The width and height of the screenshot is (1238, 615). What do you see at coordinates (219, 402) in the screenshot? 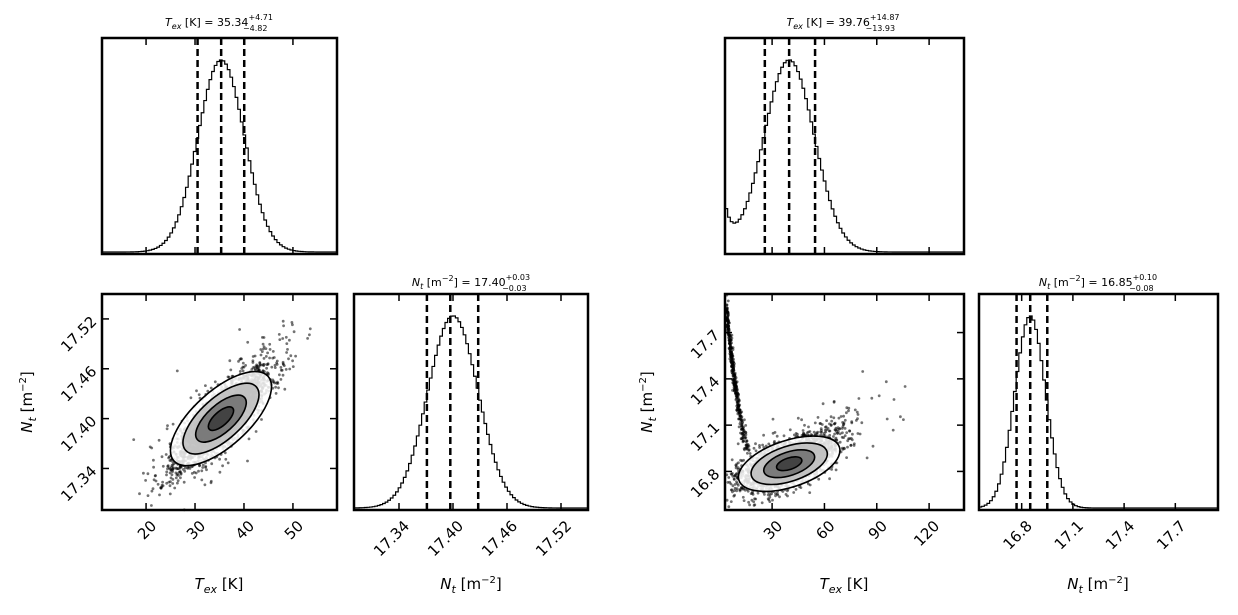
I see `left-scatter-frame` at bounding box center [219, 402].